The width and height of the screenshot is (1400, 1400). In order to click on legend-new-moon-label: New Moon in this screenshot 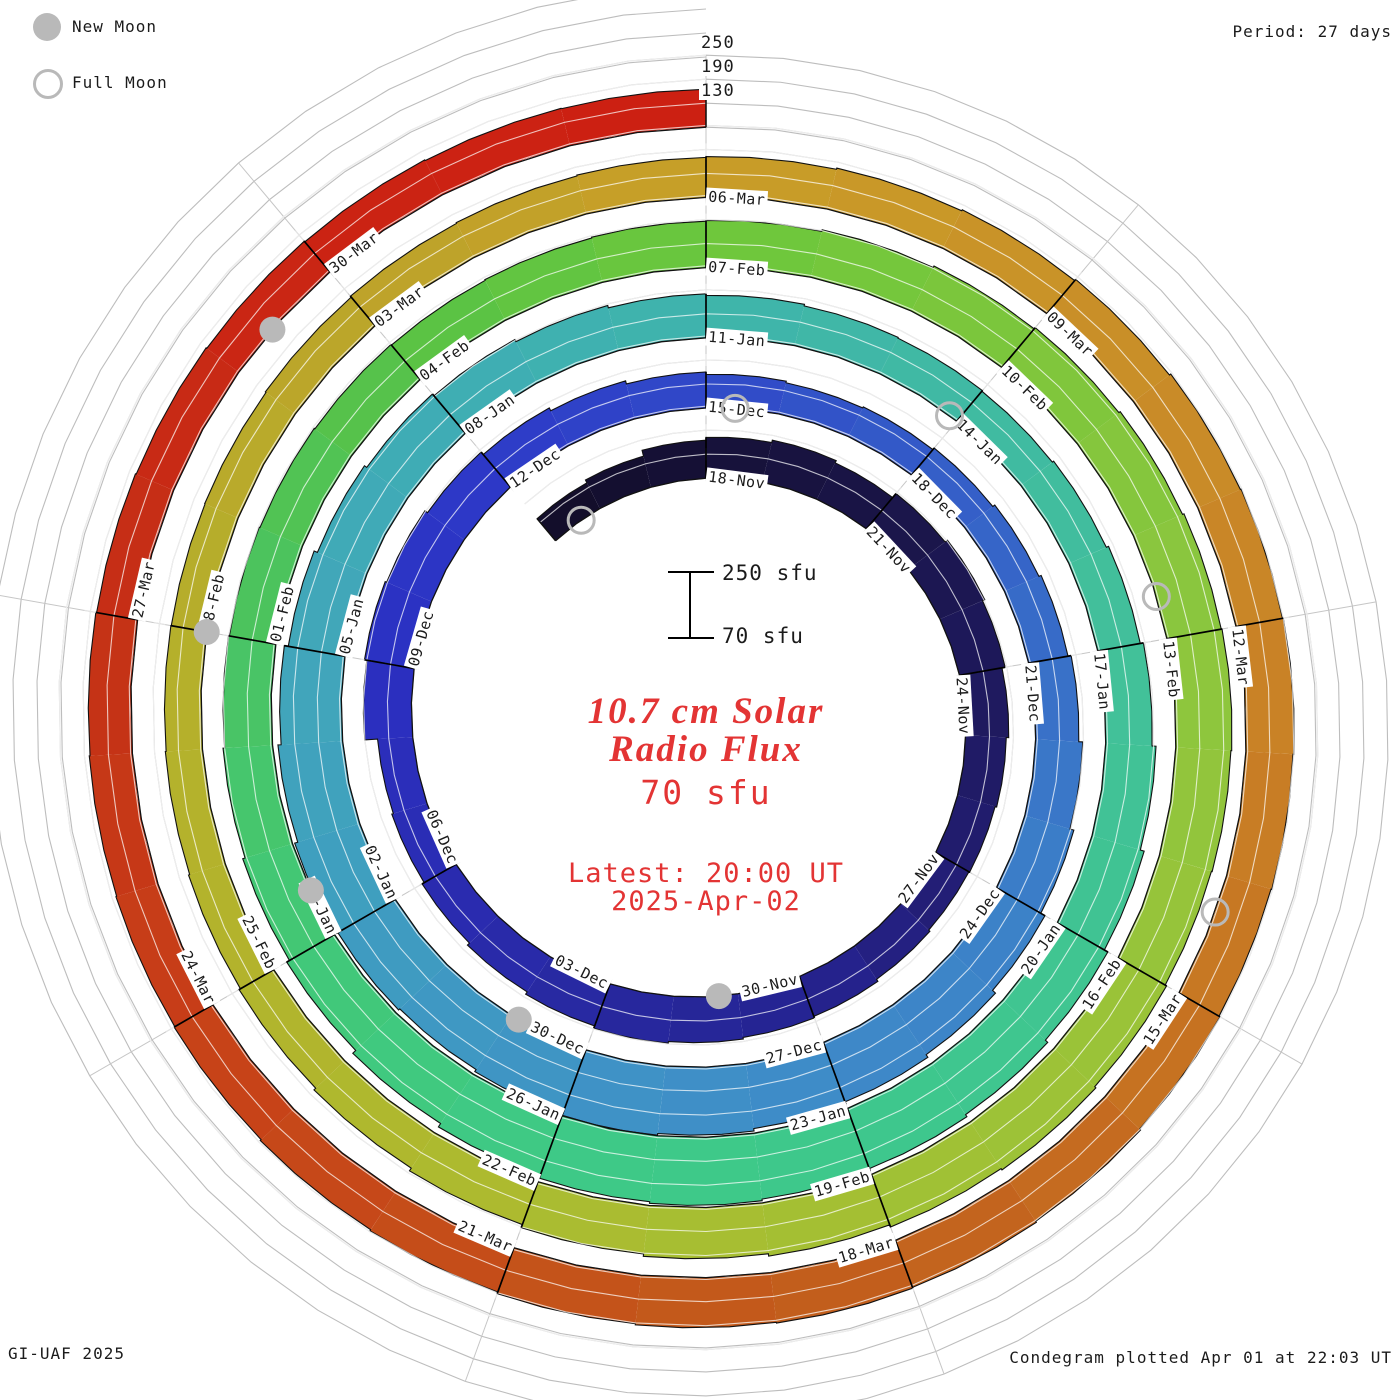, I will do `click(115, 26)`.